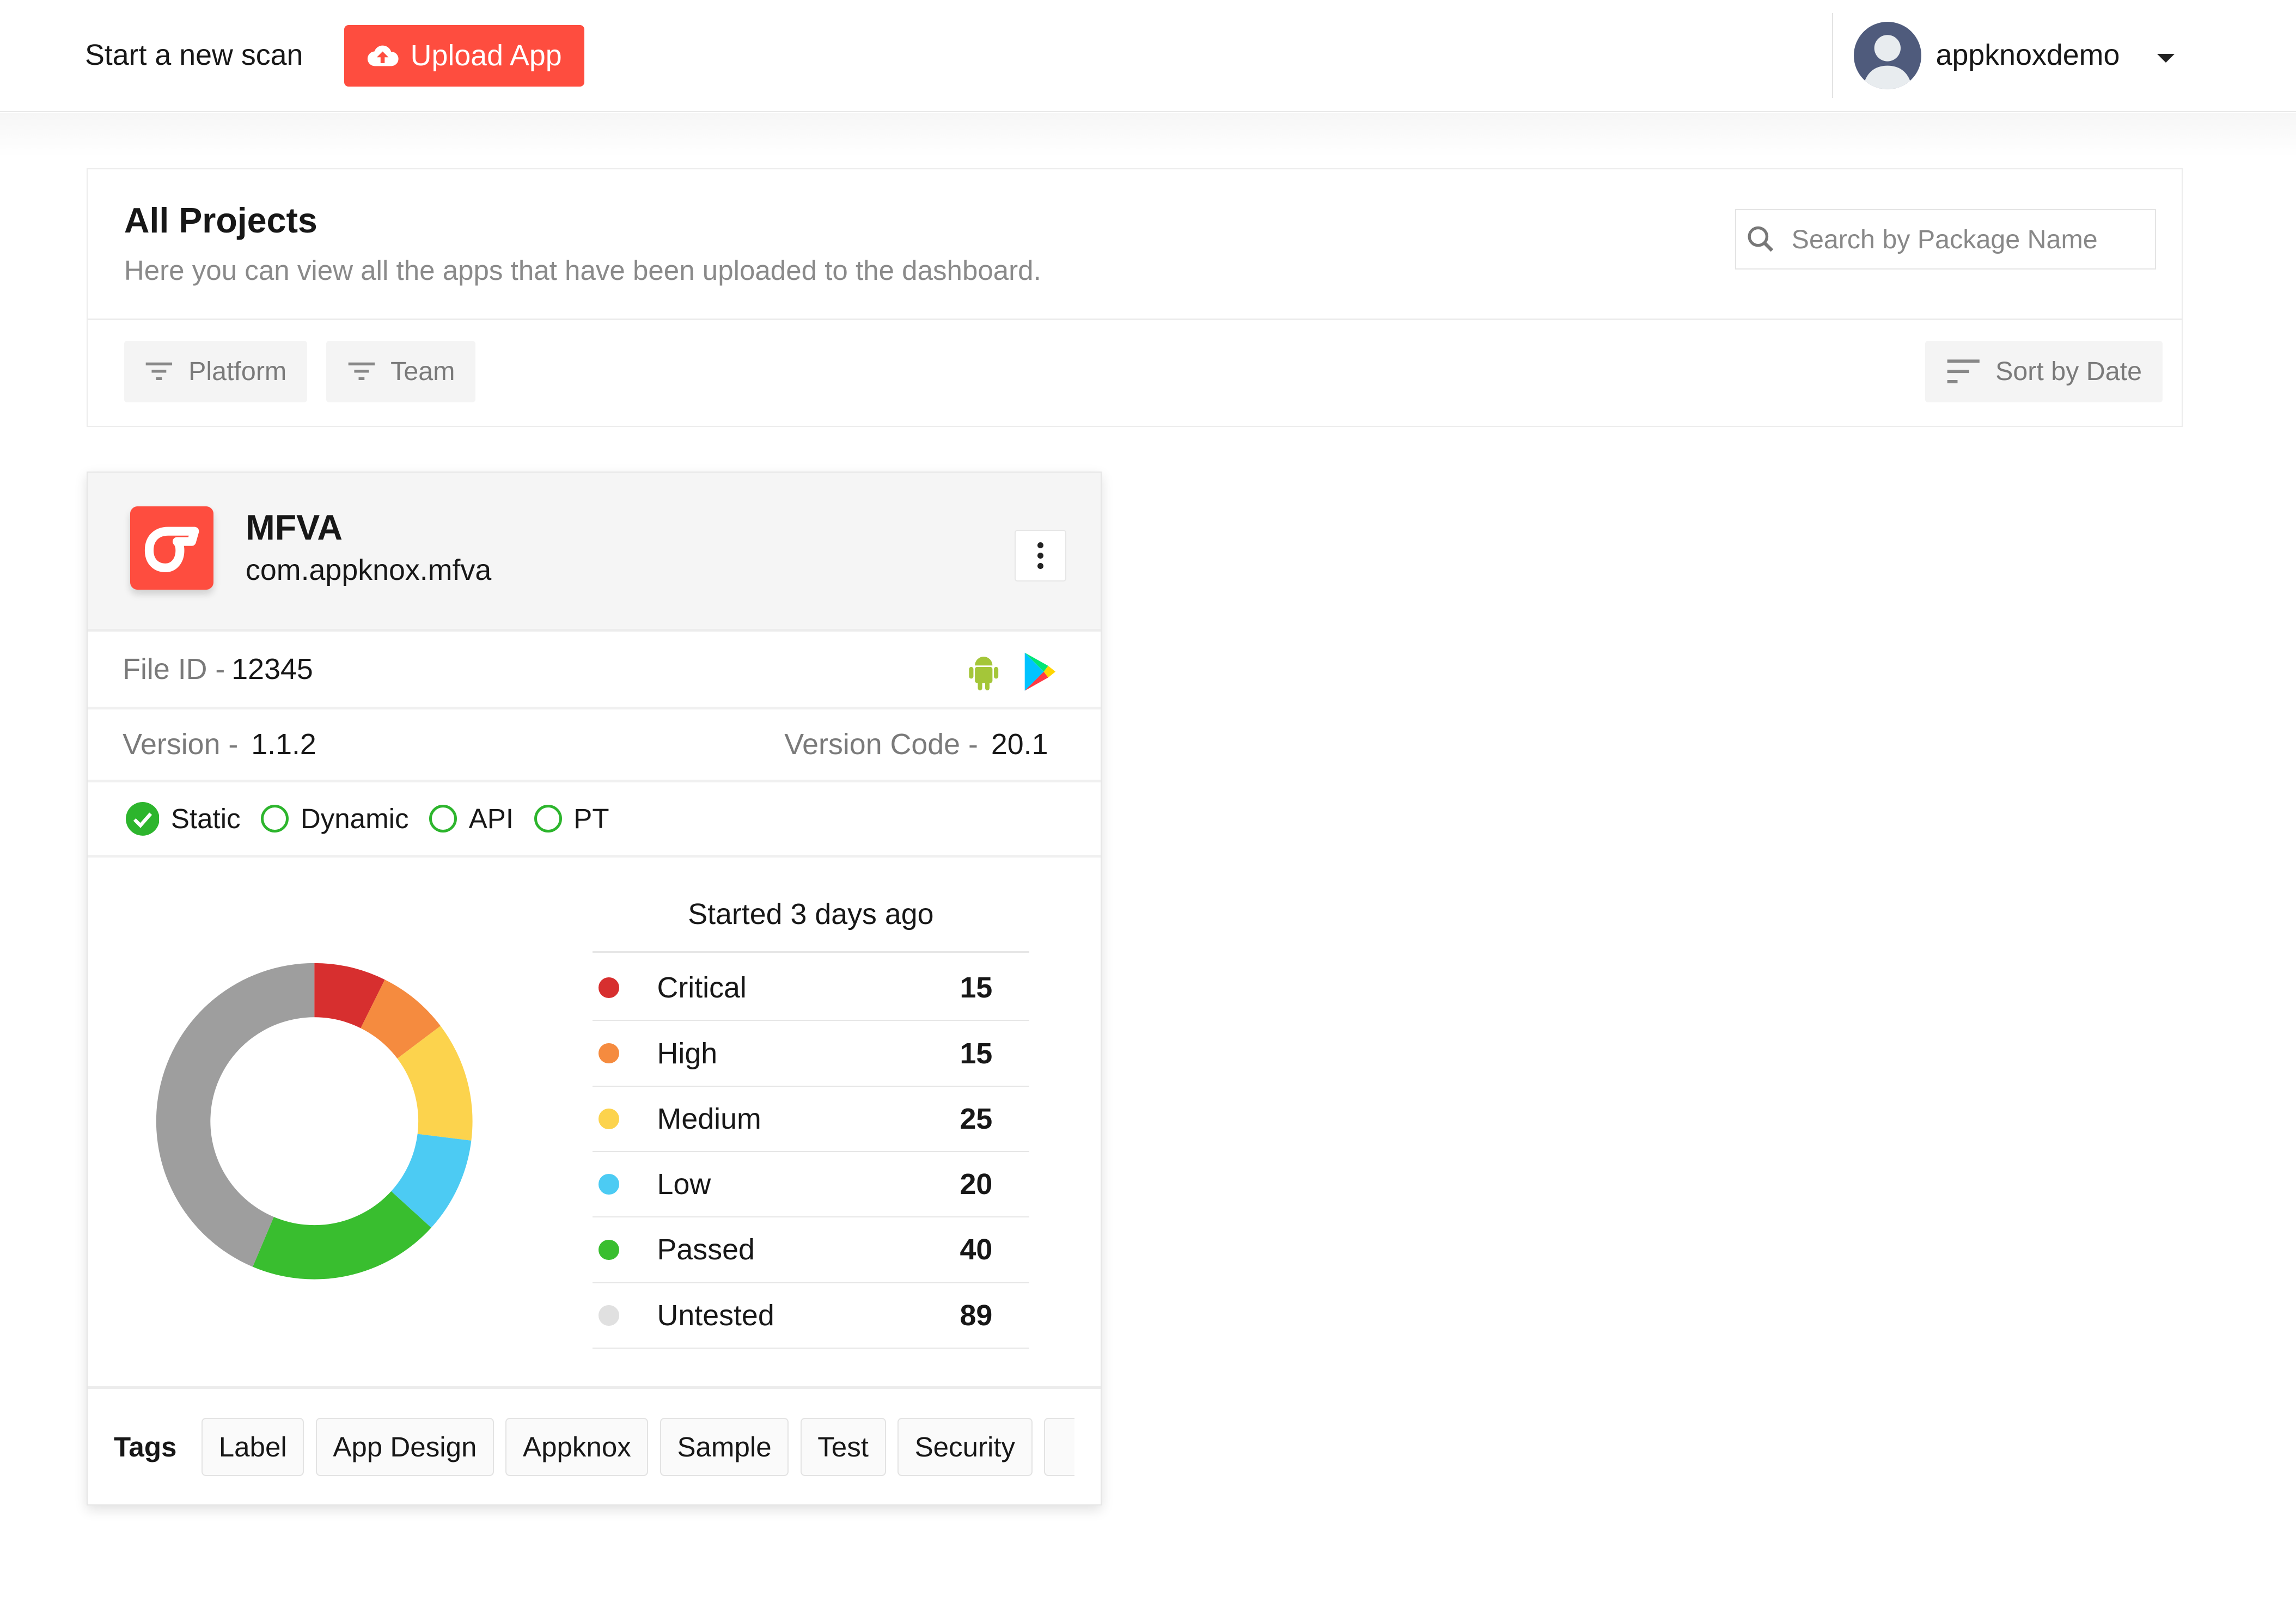  Describe the element at coordinates (142, 819) in the screenshot. I see `check-circle-icon` at that location.